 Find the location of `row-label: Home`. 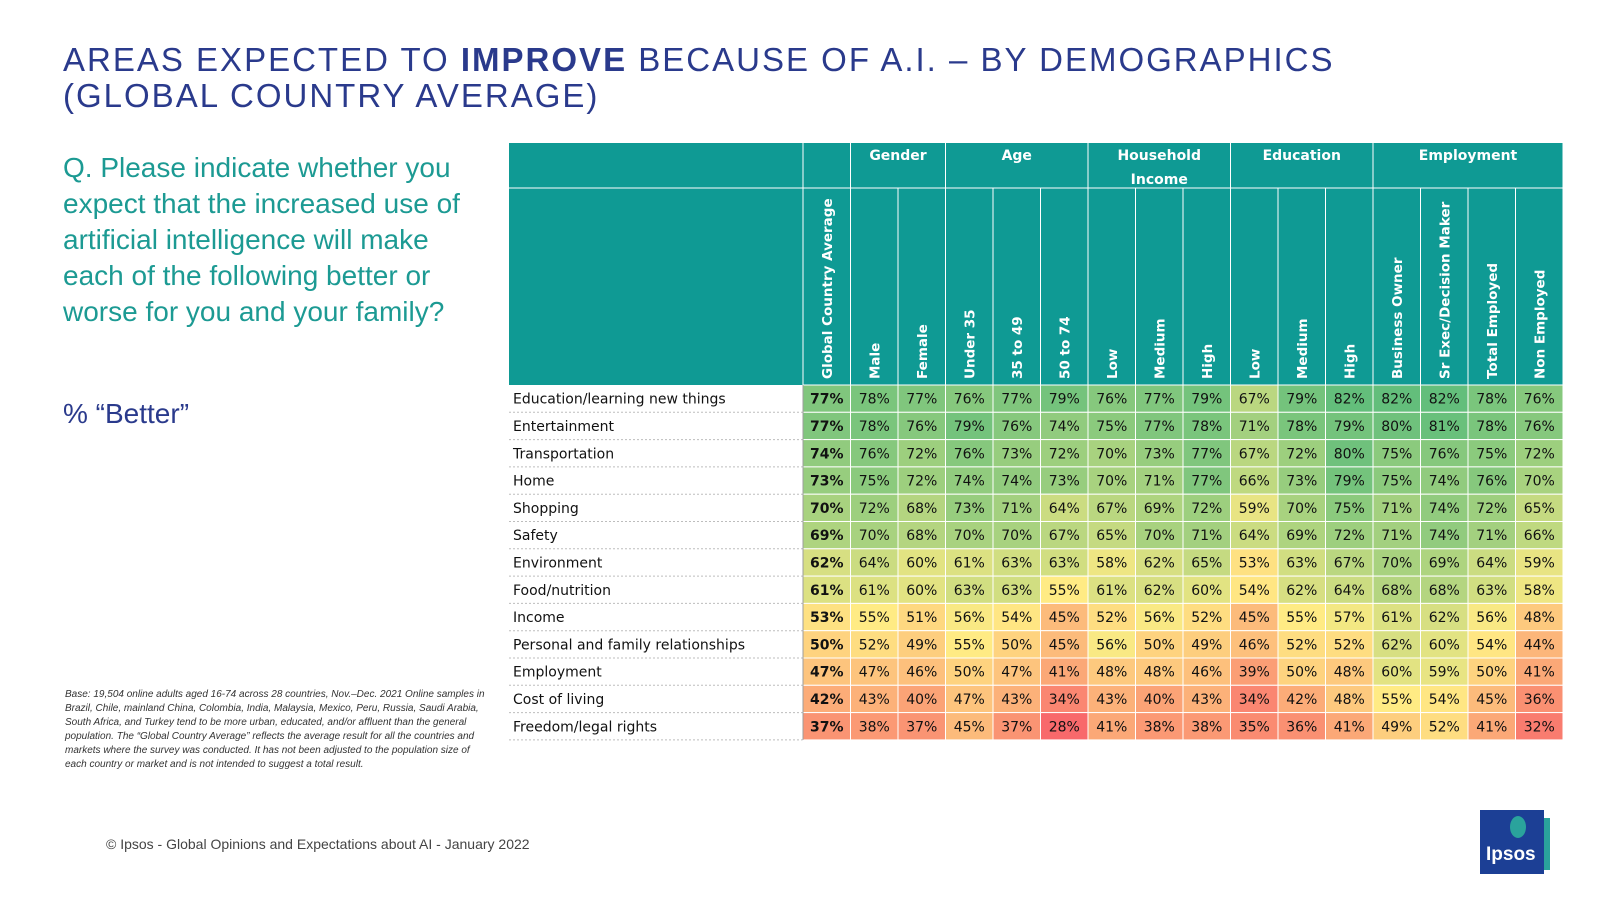

row-label: Home is located at coordinates (533, 482).